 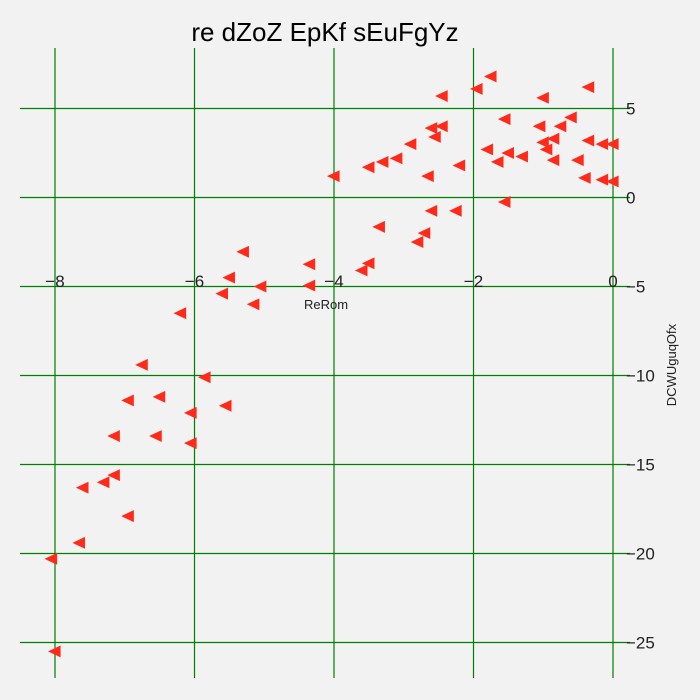 What do you see at coordinates (640, 376) in the screenshot?
I see `y-tick-label: −10` at bounding box center [640, 376].